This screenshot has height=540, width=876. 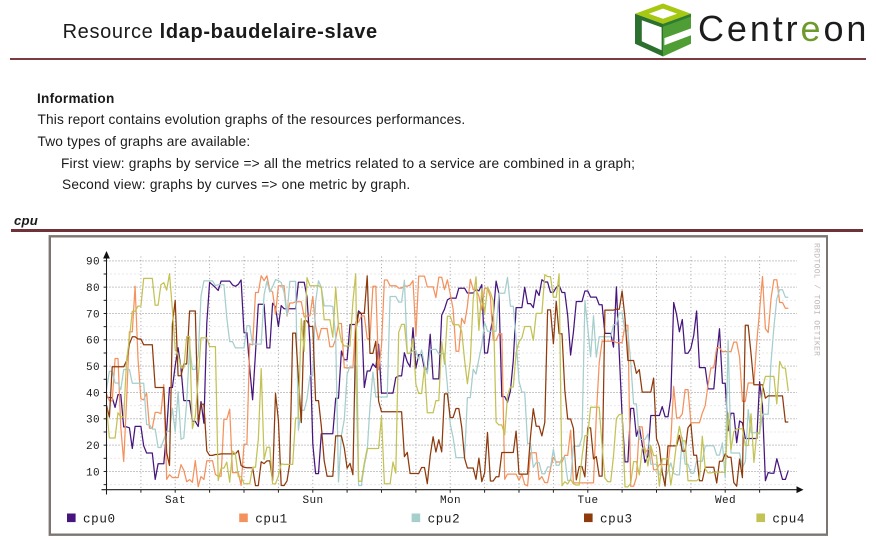 What do you see at coordinates (725, 501) in the screenshot?
I see `svg-text: Wed` at bounding box center [725, 501].